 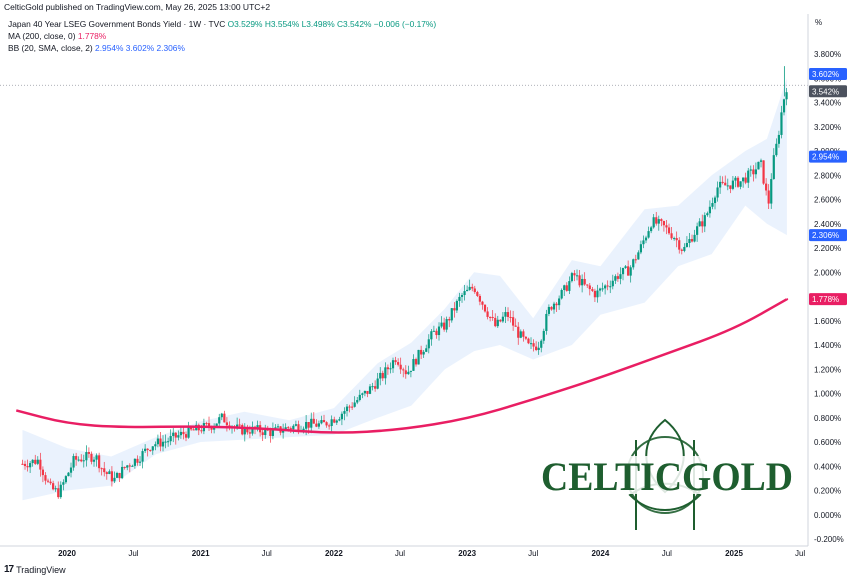 What do you see at coordinates (667, 553) in the screenshot?
I see `time-axis-tick: Jul` at bounding box center [667, 553].